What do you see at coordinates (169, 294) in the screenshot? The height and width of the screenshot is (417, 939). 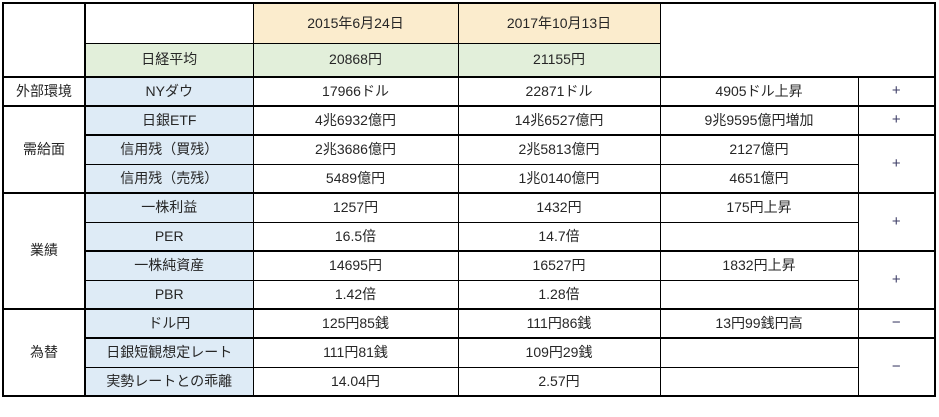 I see `row-label: PBR` at bounding box center [169, 294].